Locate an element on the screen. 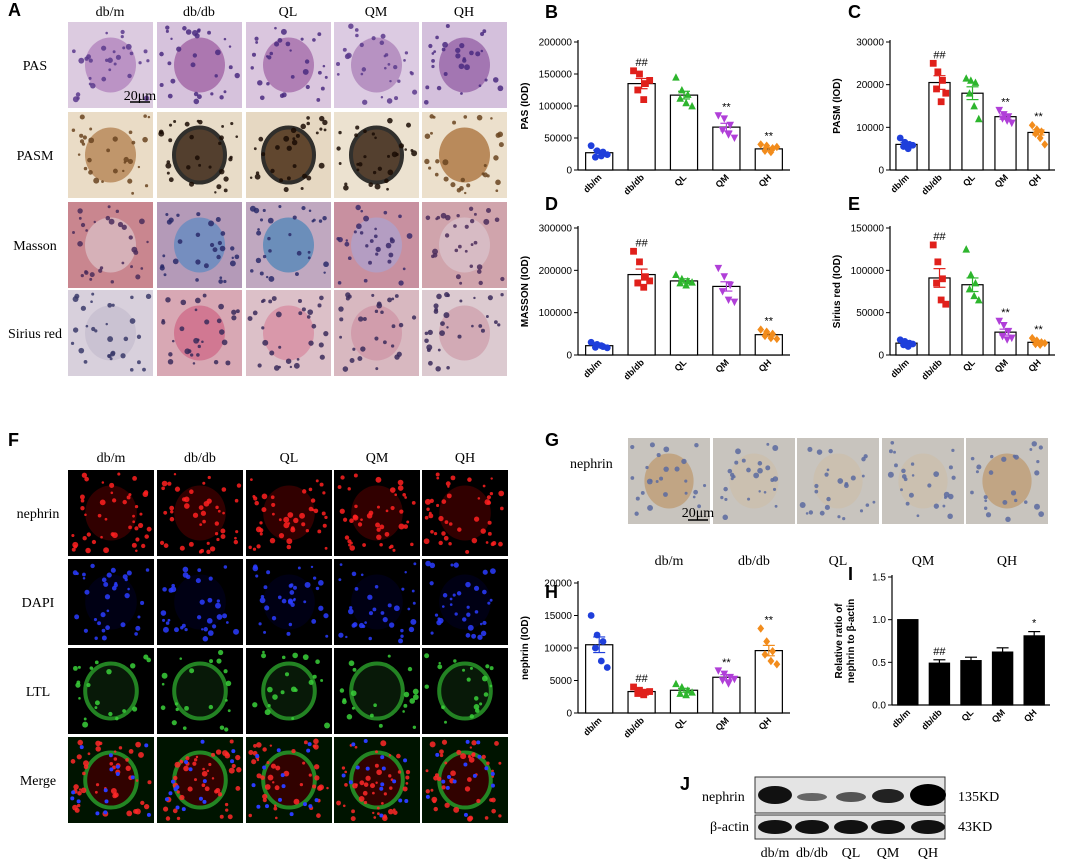 The height and width of the screenshot is (862, 1065). bar is located at coordinates (939, 684).